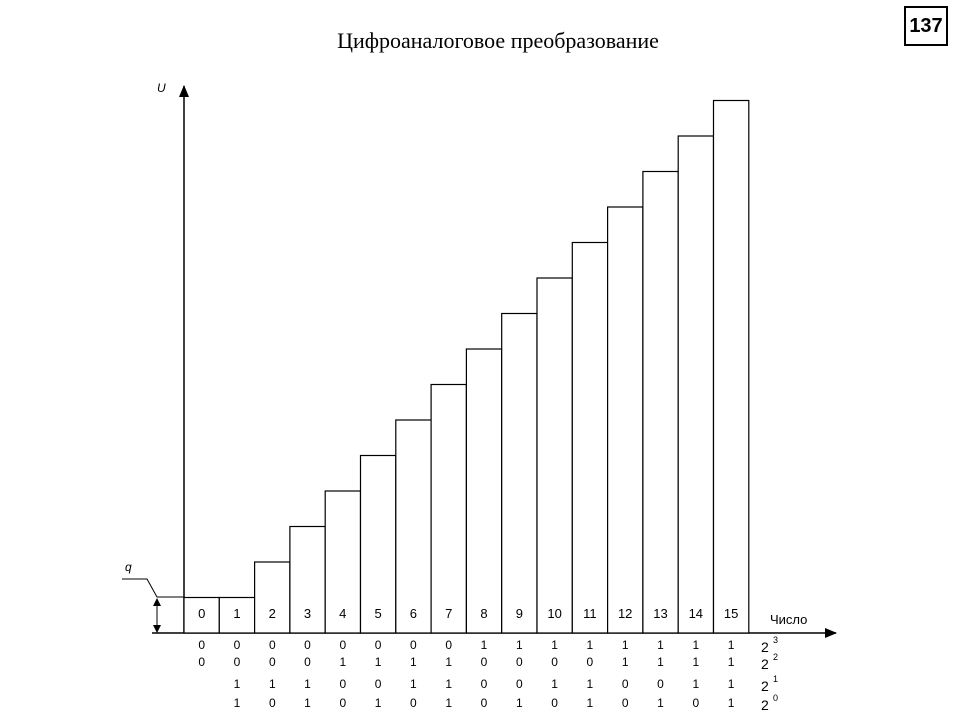 The height and width of the screenshot is (720, 960). I want to click on binary-powers-column: 2 32 22 12 0, so click(769, 674).